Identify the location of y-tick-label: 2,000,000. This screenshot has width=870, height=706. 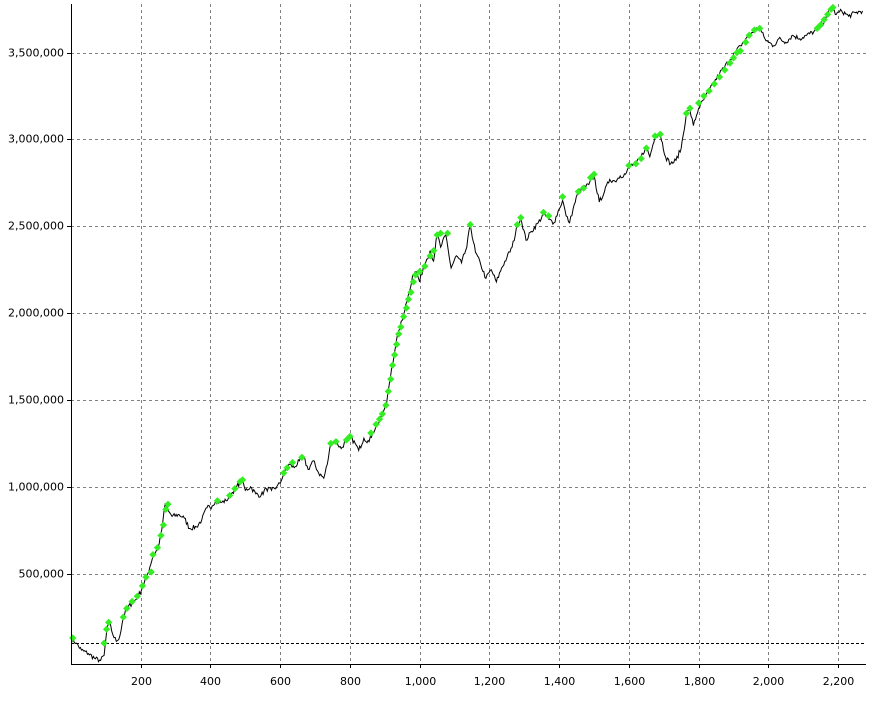
(36, 313).